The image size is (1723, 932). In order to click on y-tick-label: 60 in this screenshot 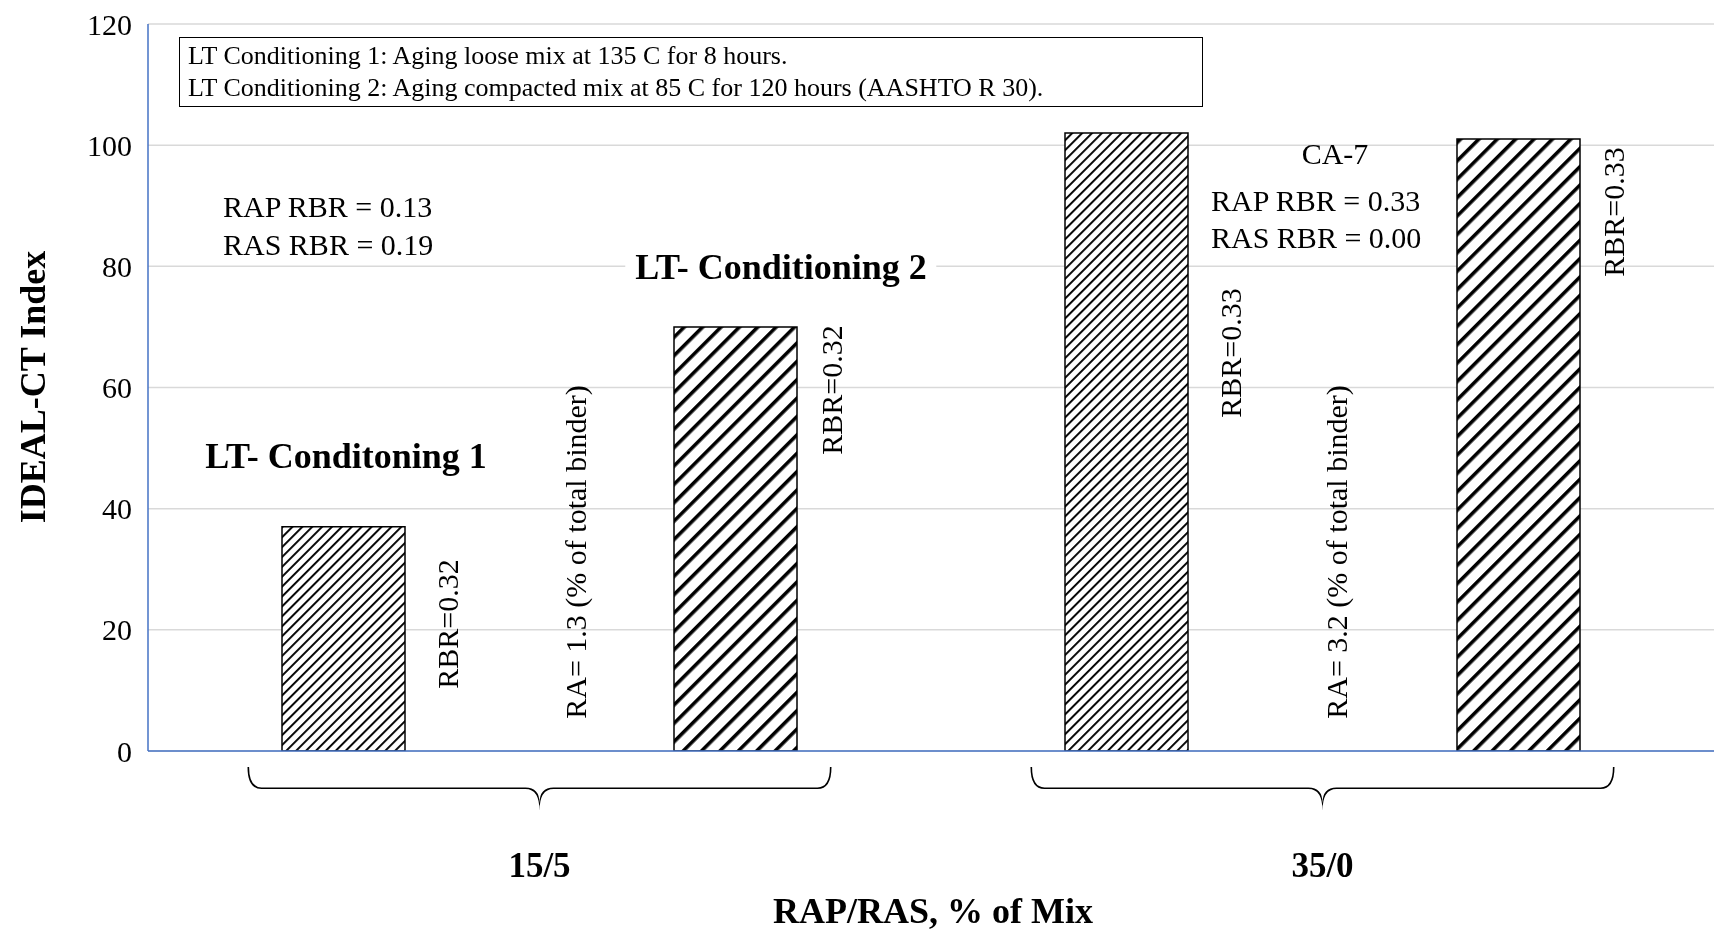, I will do `click(117, 388)`.